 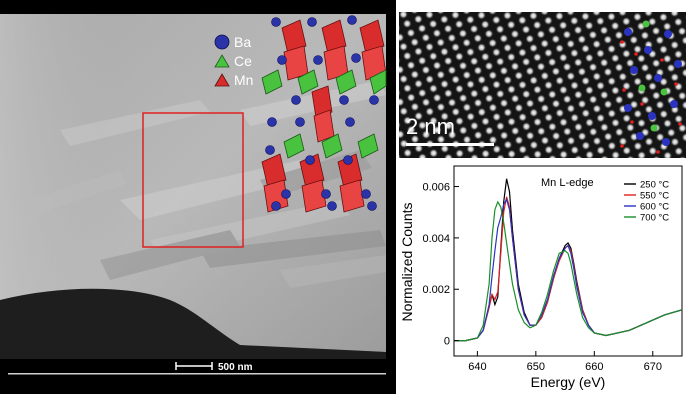 I want to click on y-tick-label: 0.002, so click(x=436, y=290).